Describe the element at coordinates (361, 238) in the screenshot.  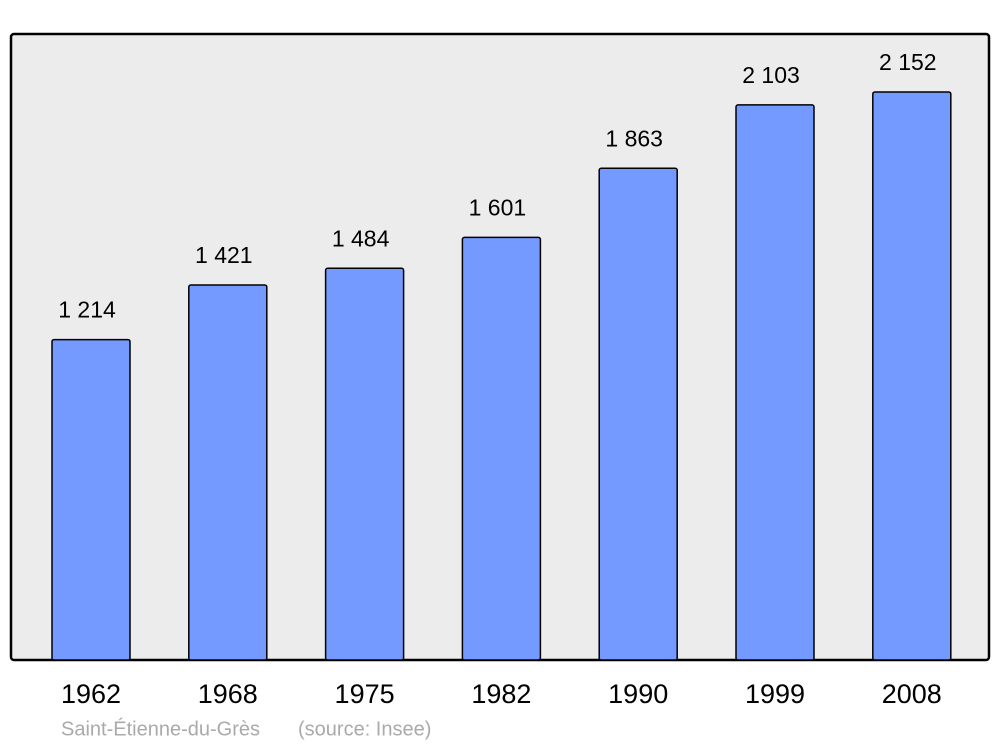
I see `value-label: 1 484` at that location.